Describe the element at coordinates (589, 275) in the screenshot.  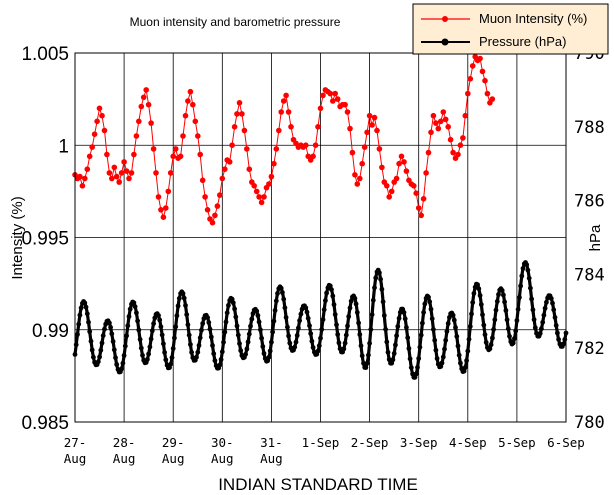
I see `y-tick-label-right: 784` at that location.